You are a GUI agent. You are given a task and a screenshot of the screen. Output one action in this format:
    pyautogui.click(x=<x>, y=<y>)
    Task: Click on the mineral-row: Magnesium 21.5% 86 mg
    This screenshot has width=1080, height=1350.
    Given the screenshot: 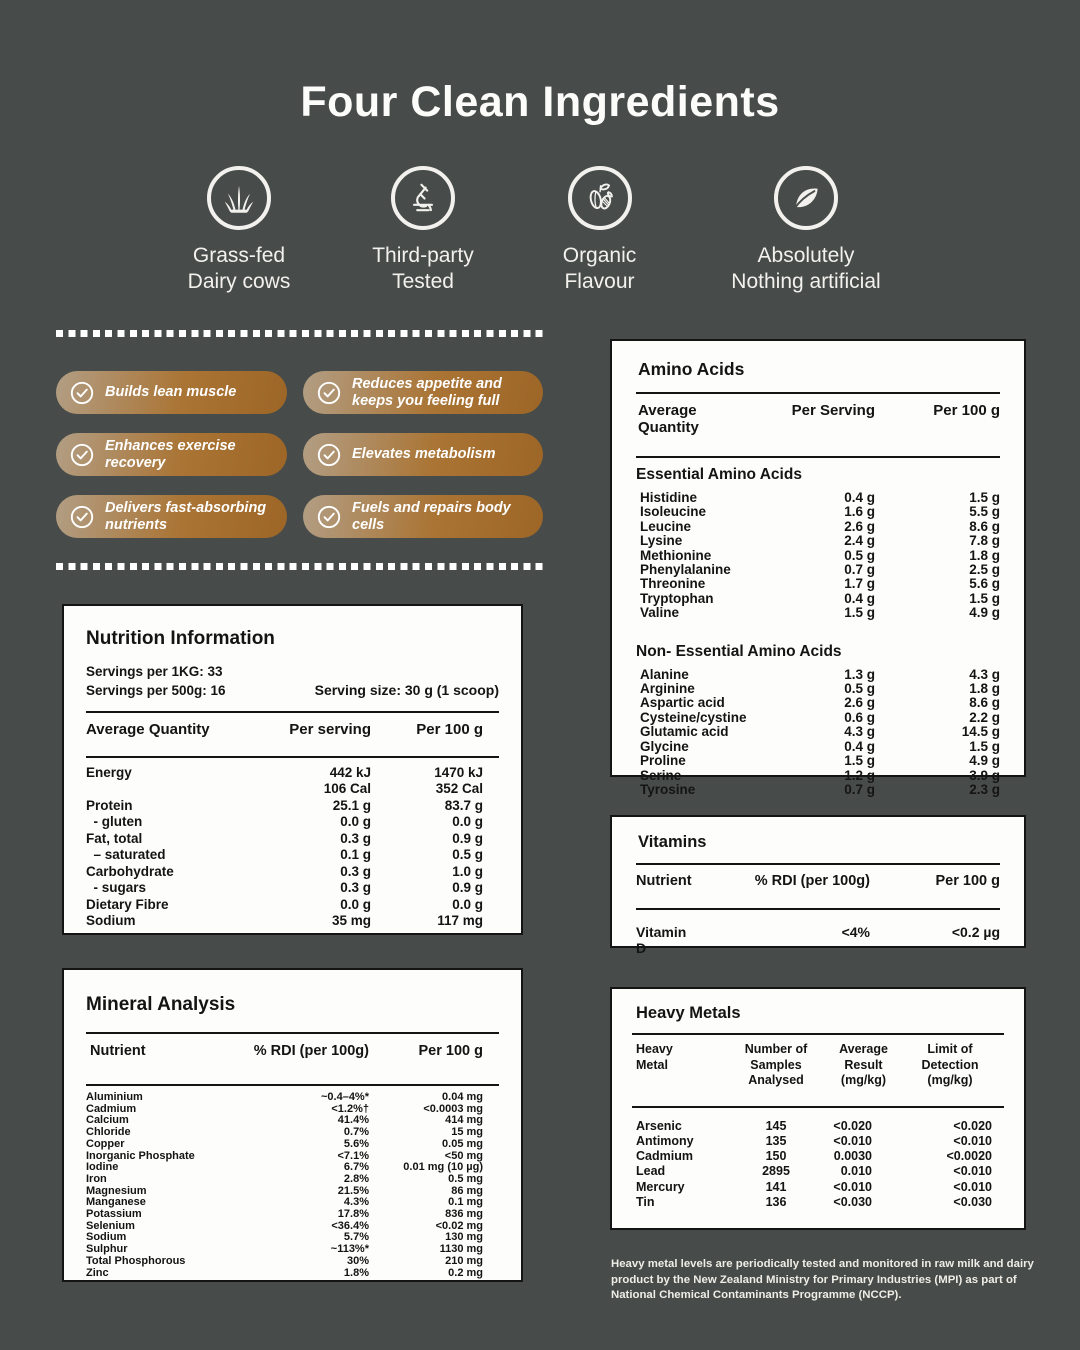 What is the action you would take?
    pyautogui.click(x=284, y=1190)
    